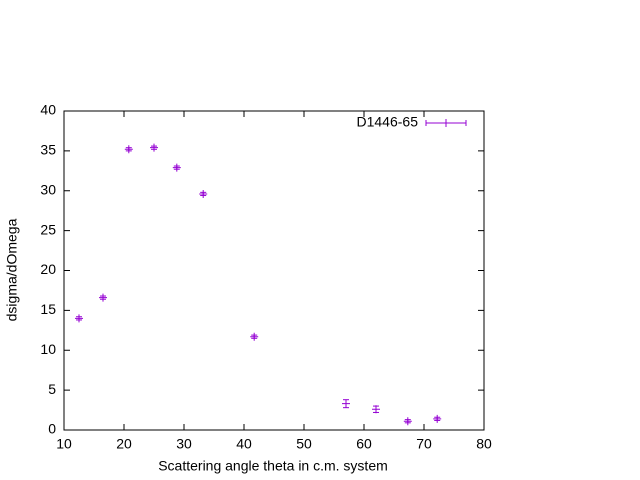  What do you see at coordinates (424, 444) in the screenshot?
I see `x-tick-label: 70` at bounding box center [424, 444].